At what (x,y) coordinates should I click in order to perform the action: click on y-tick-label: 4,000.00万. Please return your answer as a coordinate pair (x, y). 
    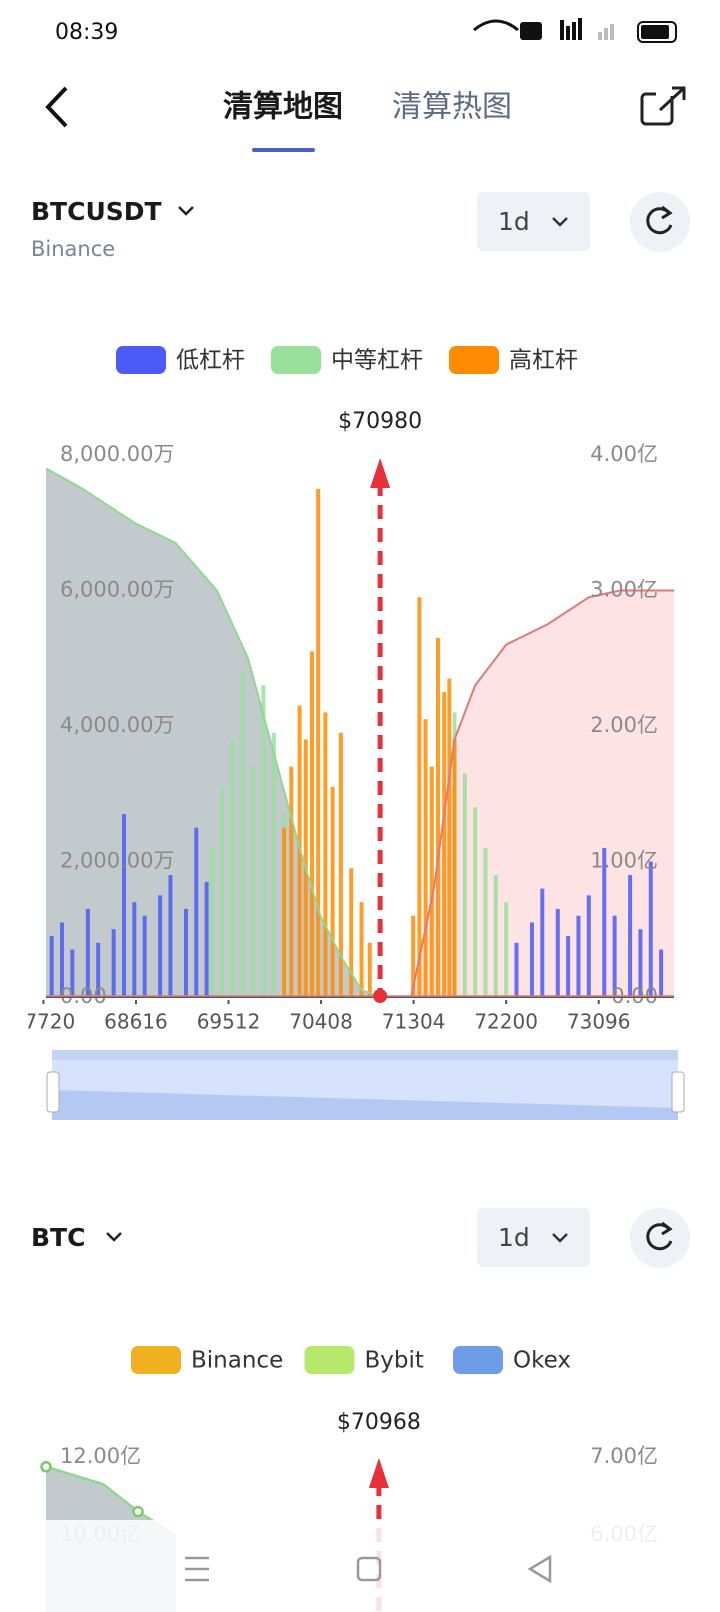
    Looking at the image, I should click on (117, 725).